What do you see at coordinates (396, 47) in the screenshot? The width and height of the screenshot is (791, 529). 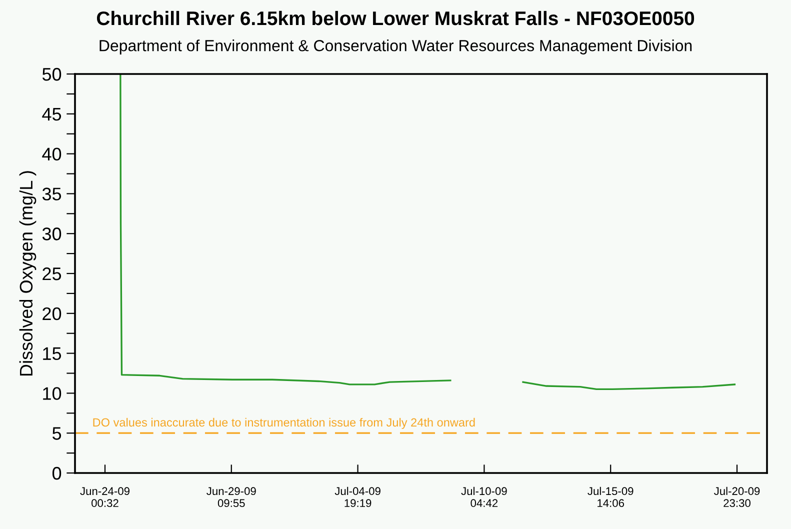 I see `chart-subtitle: Department of Environment & Conservation Water Resources Management Division` at bounding box center [396, 47].